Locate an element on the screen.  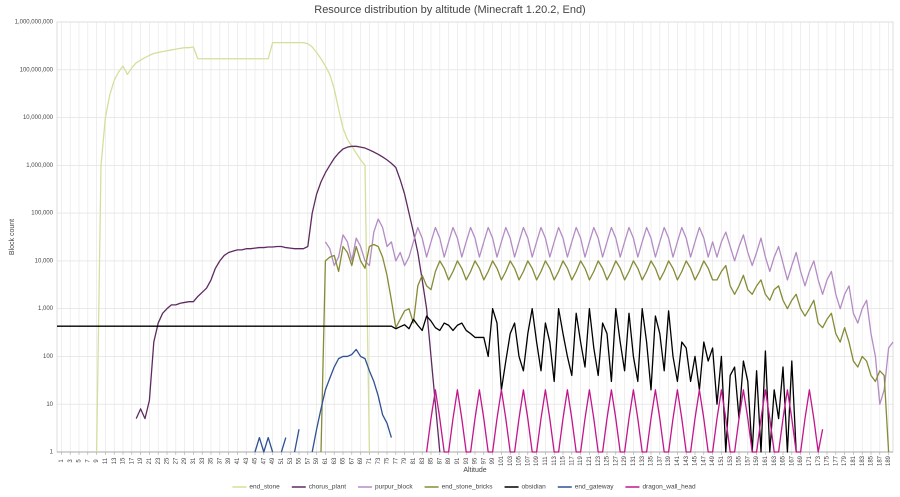
x-tick-label: 5 is located at coordinates (80, 461).